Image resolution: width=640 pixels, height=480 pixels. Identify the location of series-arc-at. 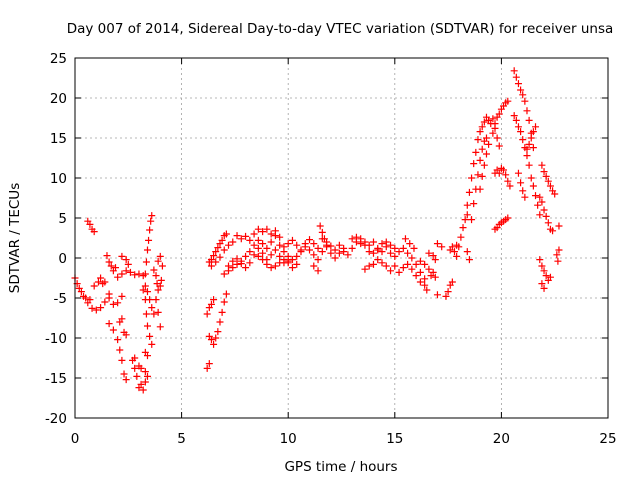
(501, 223).